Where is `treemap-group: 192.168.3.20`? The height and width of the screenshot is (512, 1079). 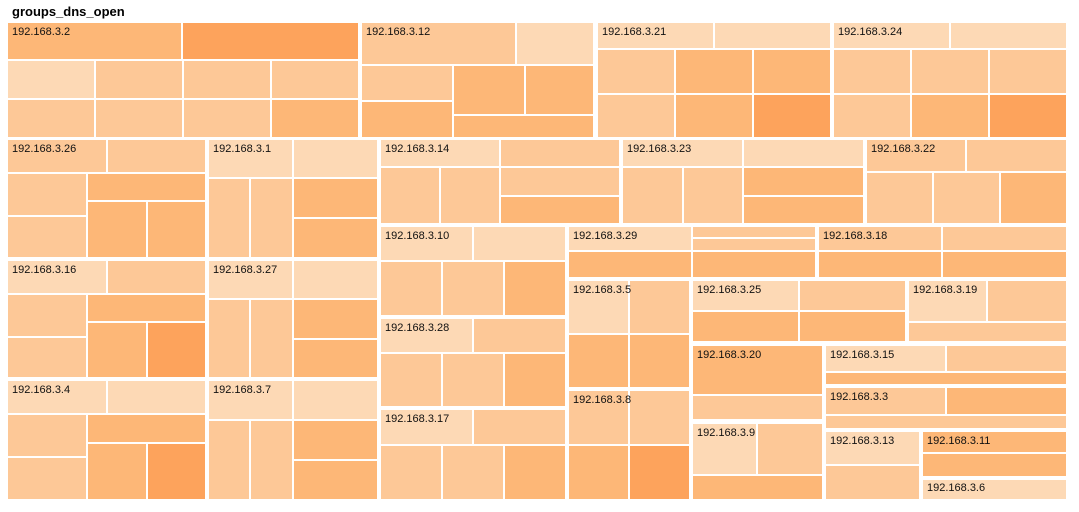
treemap-group: 192.168.3.20 is located at coordinates (757, 382).